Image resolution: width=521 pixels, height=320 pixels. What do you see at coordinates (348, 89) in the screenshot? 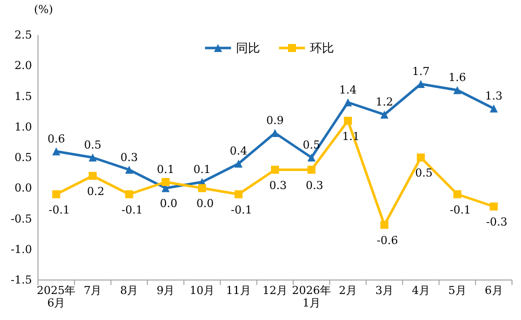
I see `data-label: 1.4` at bounding box center [348, 89].